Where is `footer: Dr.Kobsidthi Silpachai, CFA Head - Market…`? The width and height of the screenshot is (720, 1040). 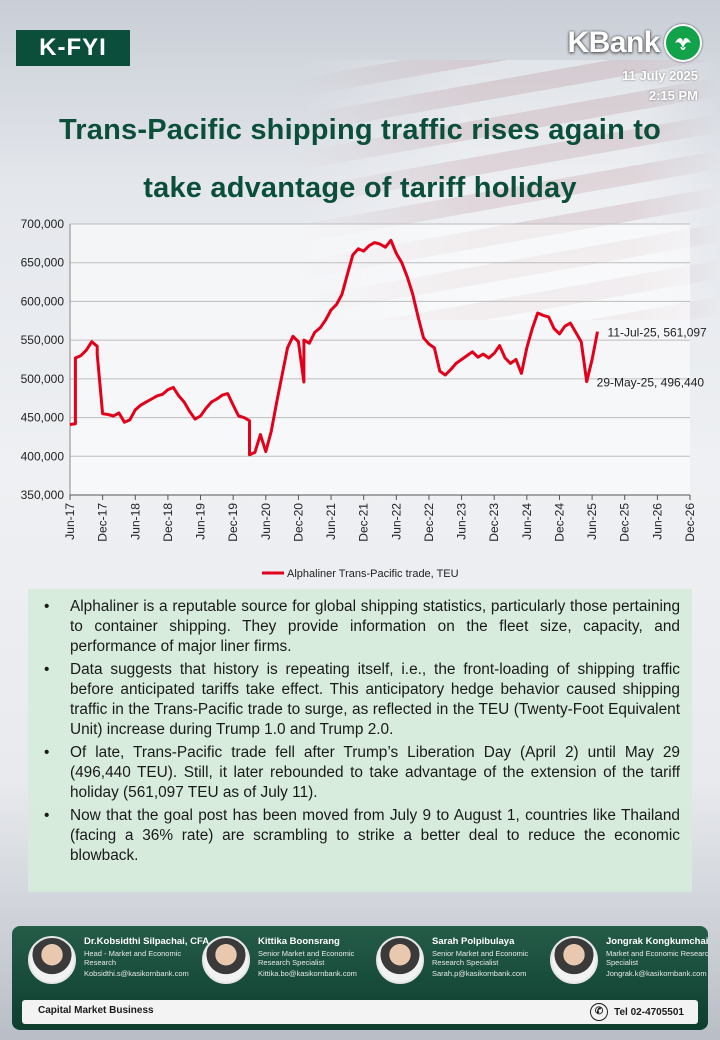 footer: Dr.Kobsidthi Silpachai, CFA Head - Market… is located at coordinates (360, 978).